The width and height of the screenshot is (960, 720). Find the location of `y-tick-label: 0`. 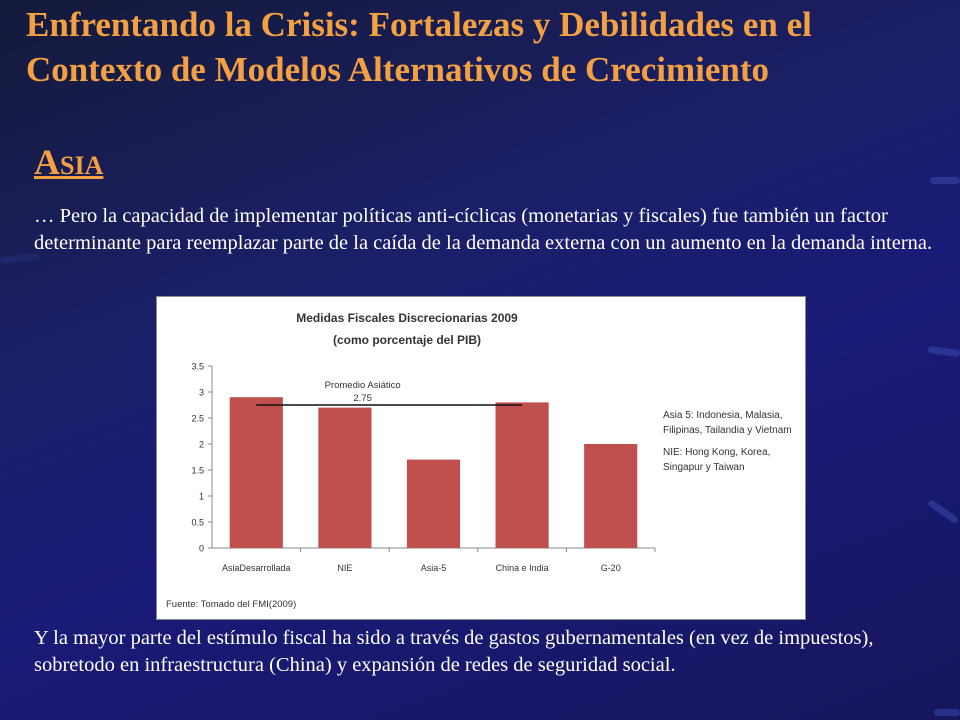

y-tick-label: 0 is located at coordinates (201, 549).